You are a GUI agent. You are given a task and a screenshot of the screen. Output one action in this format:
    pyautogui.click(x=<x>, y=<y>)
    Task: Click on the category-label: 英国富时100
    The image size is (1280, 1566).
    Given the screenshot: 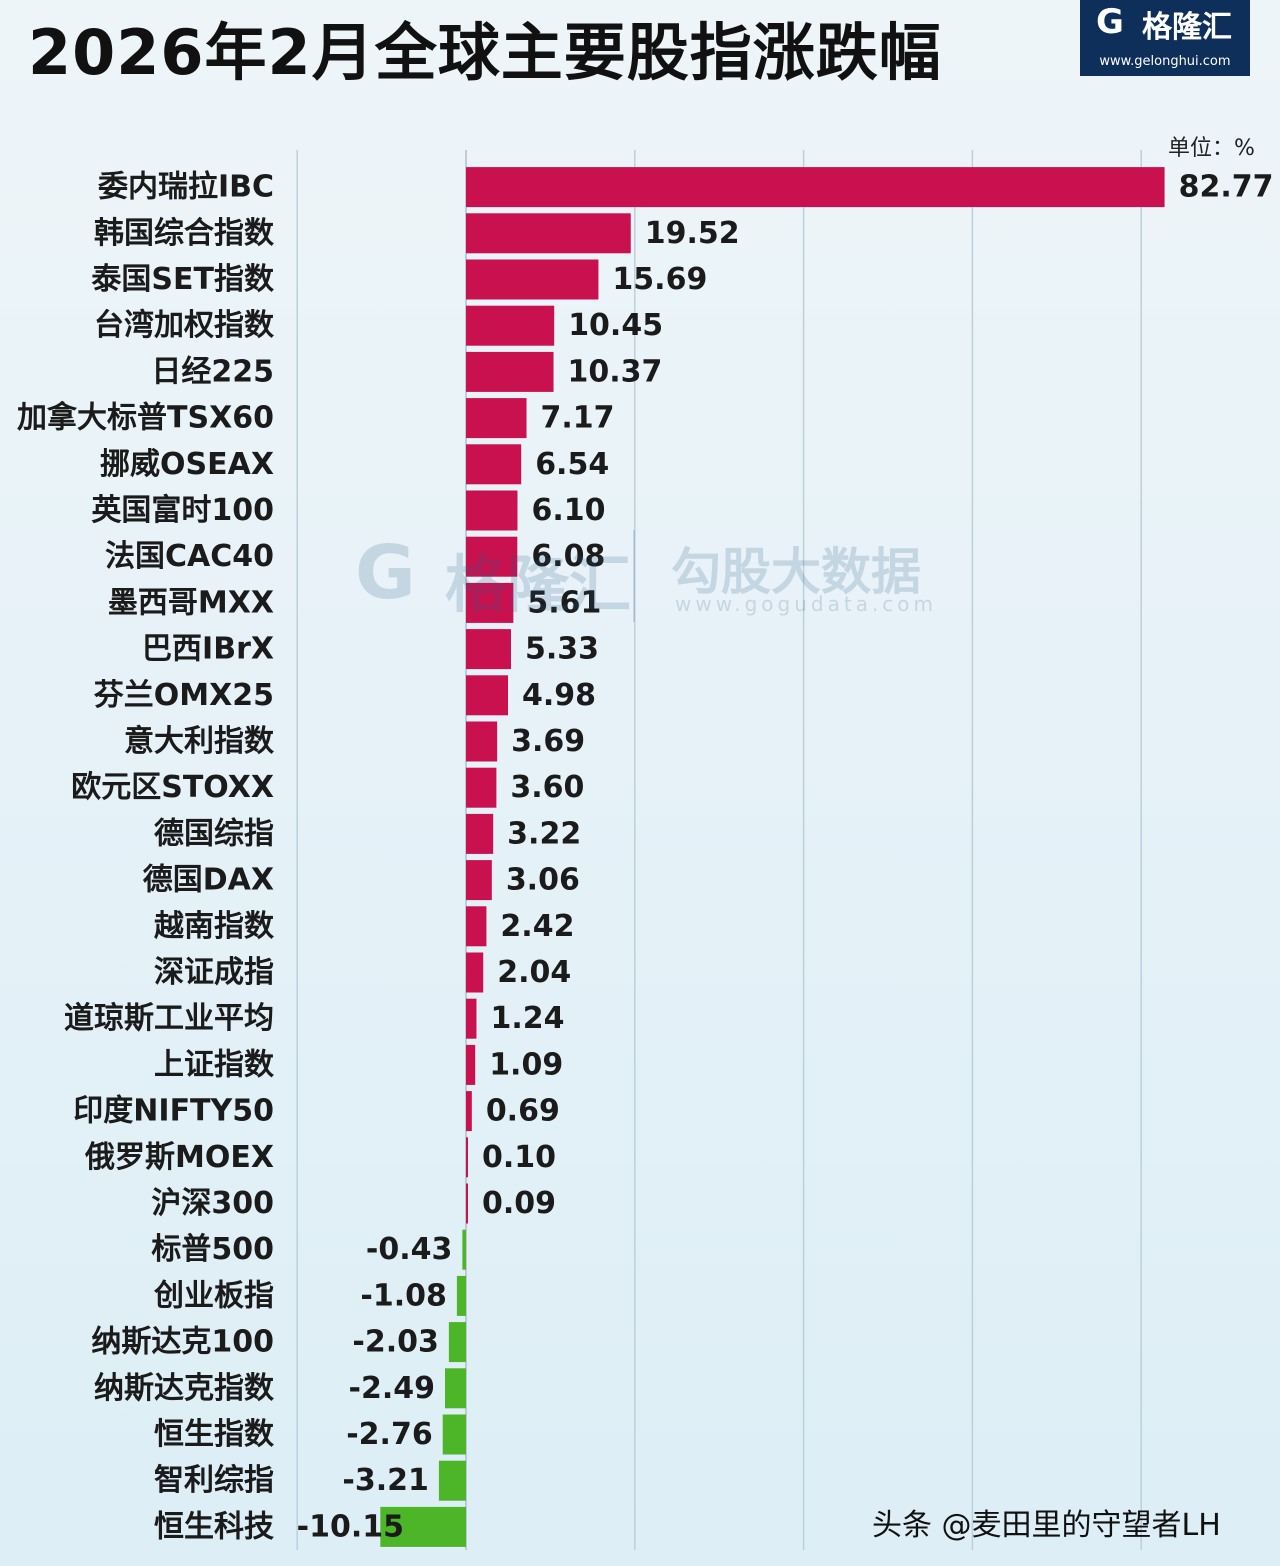 What is the action you would take?
    pyautogui.click(x=182, y=510)
    